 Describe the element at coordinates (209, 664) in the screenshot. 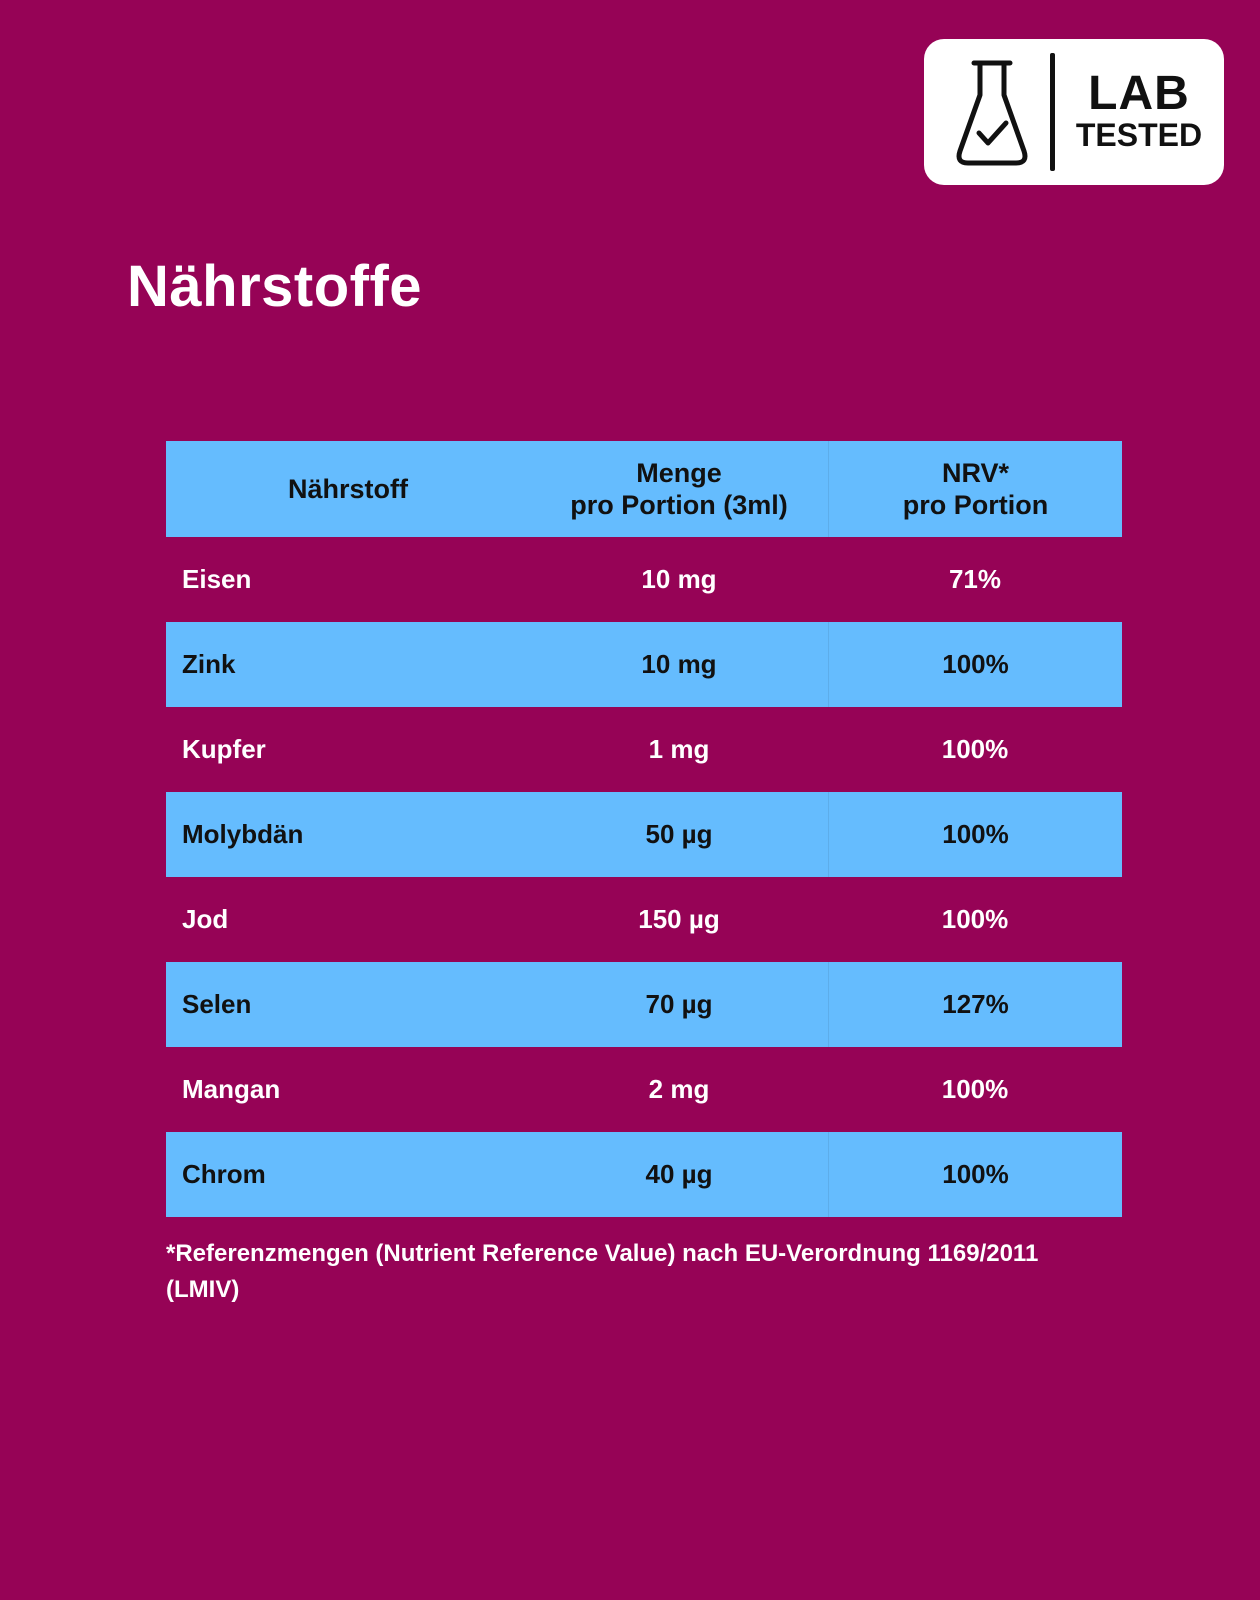

I see `nutrient-name: Zink` at that location.